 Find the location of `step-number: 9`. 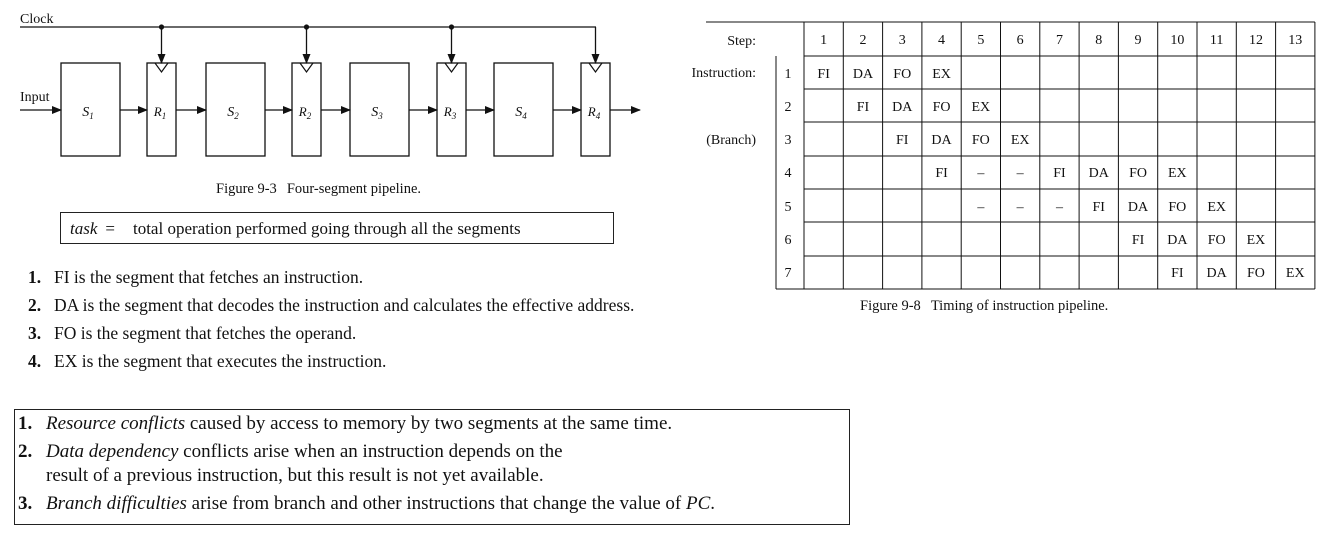

step-number: 9 is located at coordinates (1138, 40).